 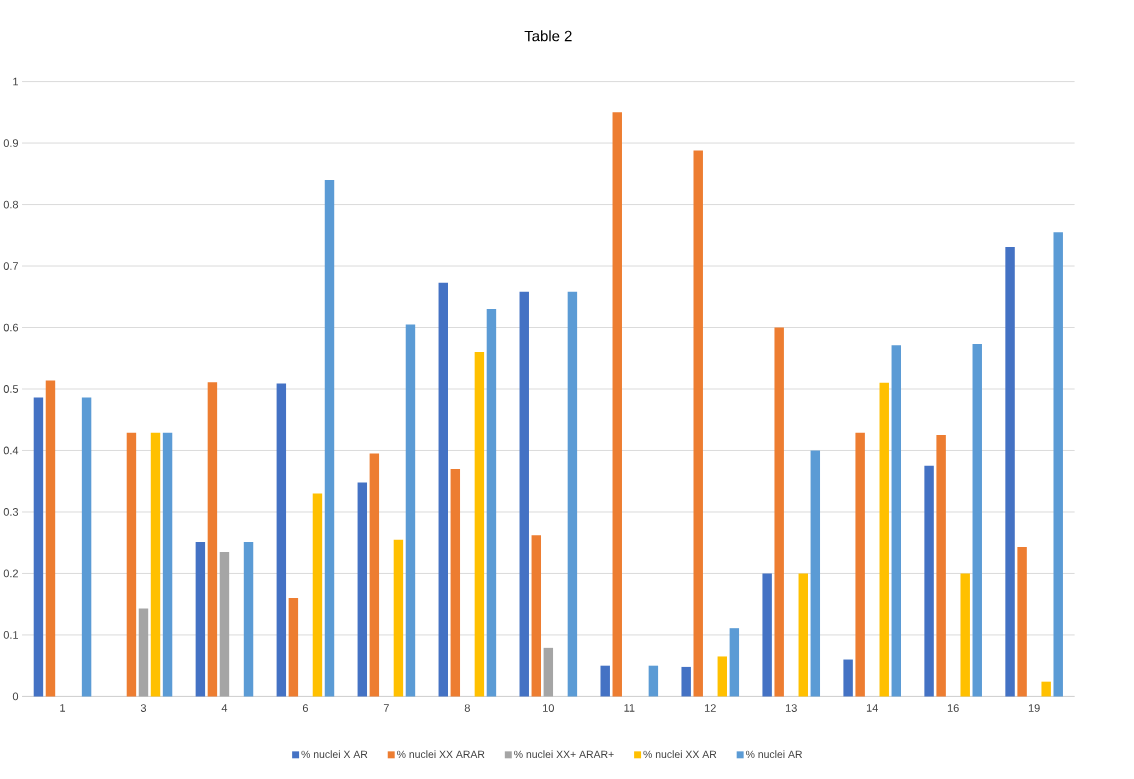 What do you see at coordinates (63, 708) in the screenshot?
I see `x-tick-label: 1` at bounding box center [63, 708].